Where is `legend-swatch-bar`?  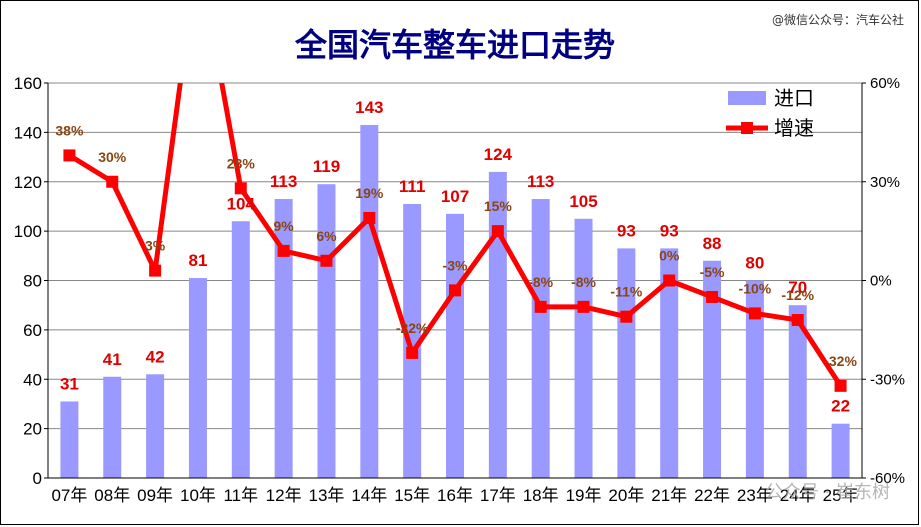
legend-swatch-bar is located at coordinates (747, 98).